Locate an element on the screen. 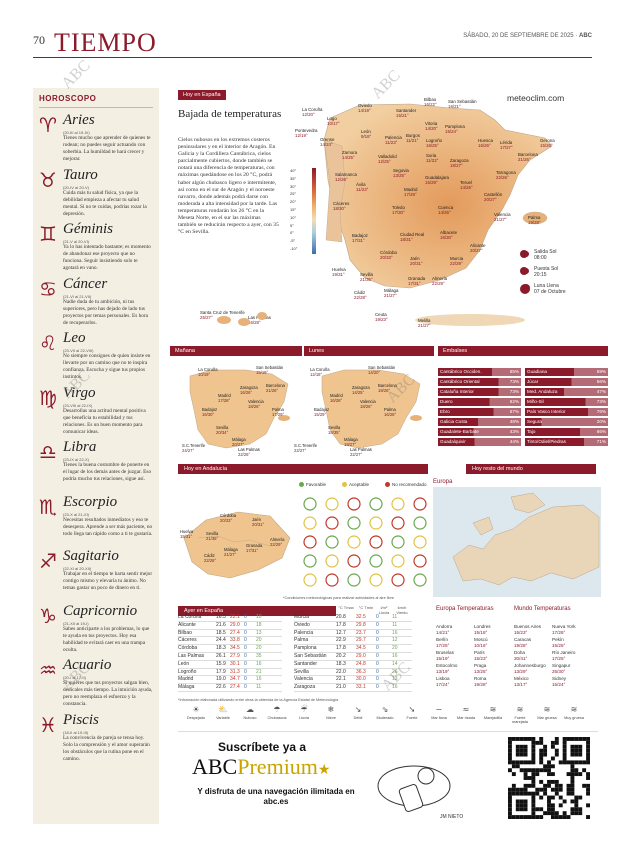 This screenshot has height=846, width=620. ayer-row: San Sebastián 20.2 29.0 0 16 is located at coordinates (353, 657).